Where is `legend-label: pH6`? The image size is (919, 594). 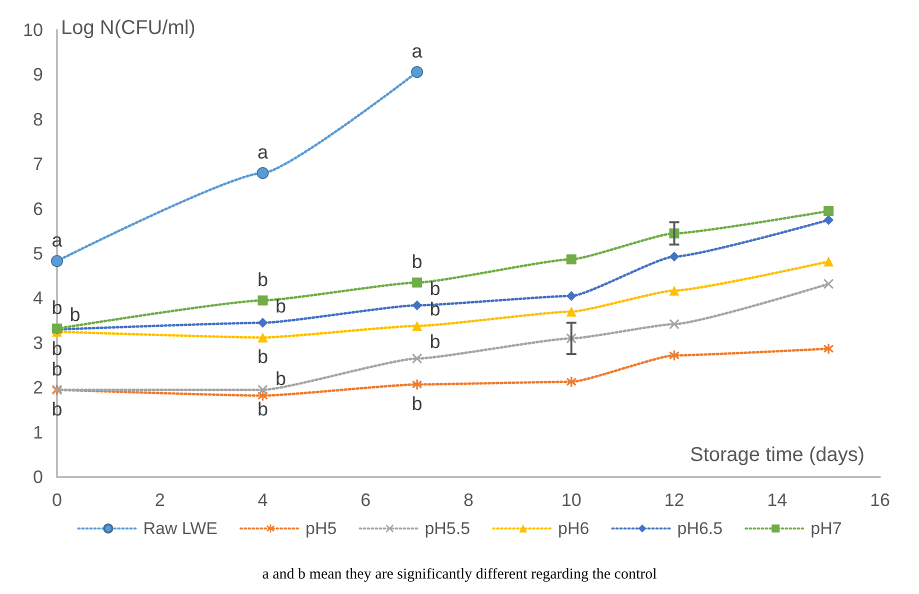
legend-label: pH6 is located at coordinates (574, 528).